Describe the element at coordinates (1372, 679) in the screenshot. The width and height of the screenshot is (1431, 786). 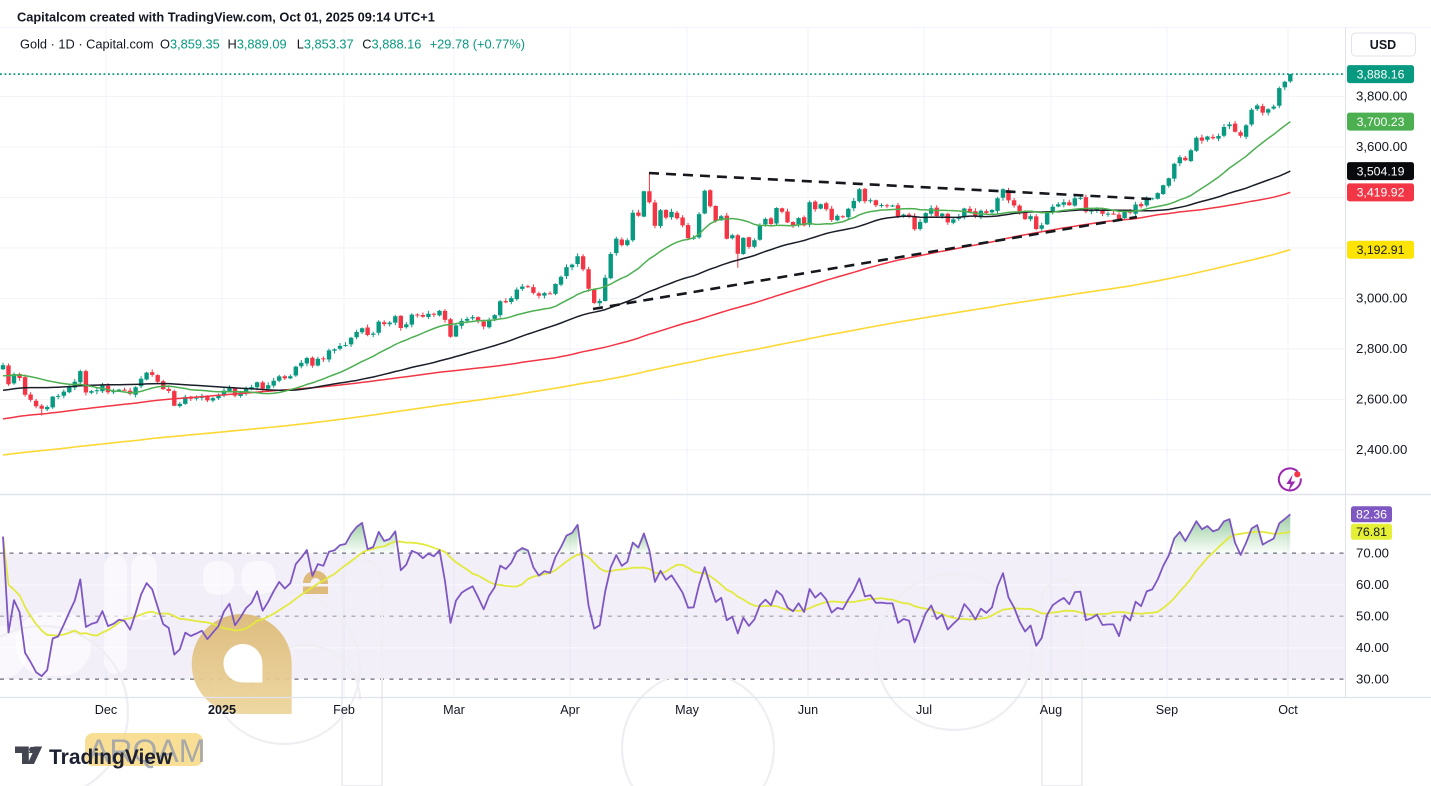
I see `svg-text: 30.00` at that location.